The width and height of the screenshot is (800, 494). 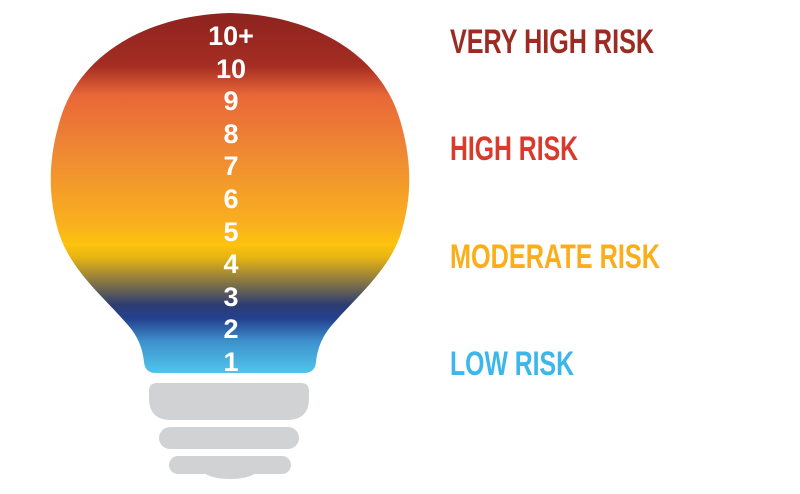 What do you see at coordinates (512, 364) in the screenshot?
I see `legend-label-low-risk: LOW RISK` at bounding box center [512, 364].